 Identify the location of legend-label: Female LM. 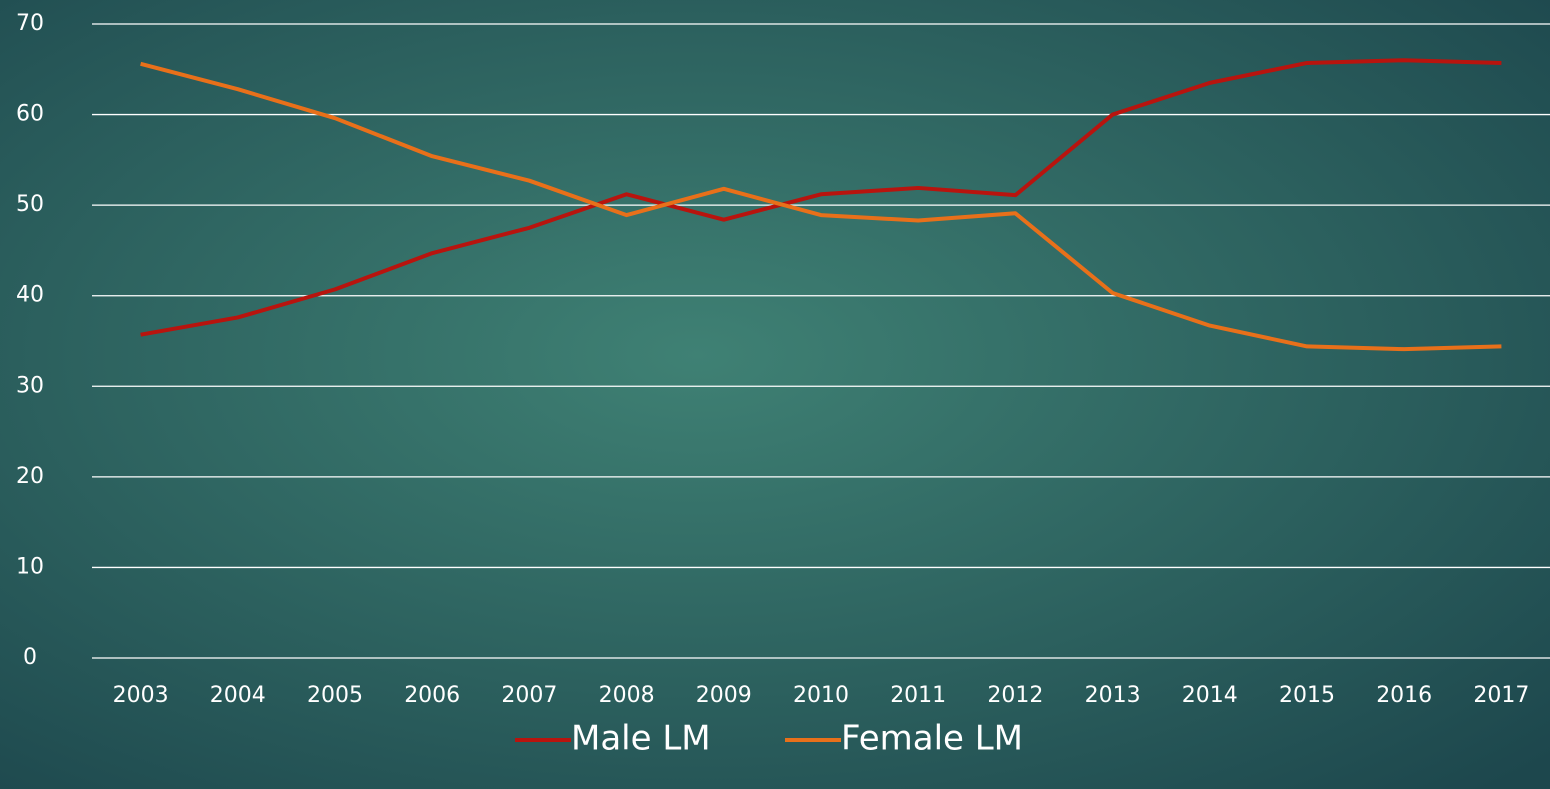
(932, 739).